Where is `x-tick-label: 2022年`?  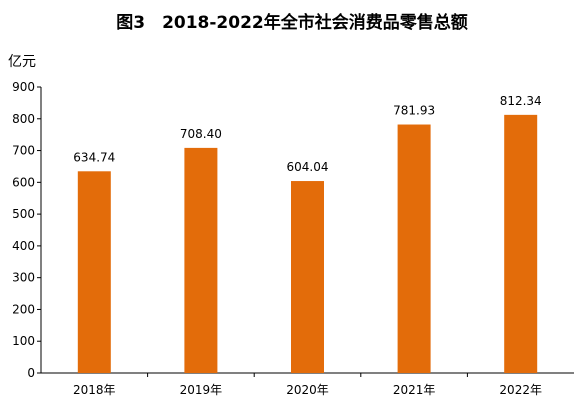
x-tick-label: 2022年 is located at coordinates (520, 390).